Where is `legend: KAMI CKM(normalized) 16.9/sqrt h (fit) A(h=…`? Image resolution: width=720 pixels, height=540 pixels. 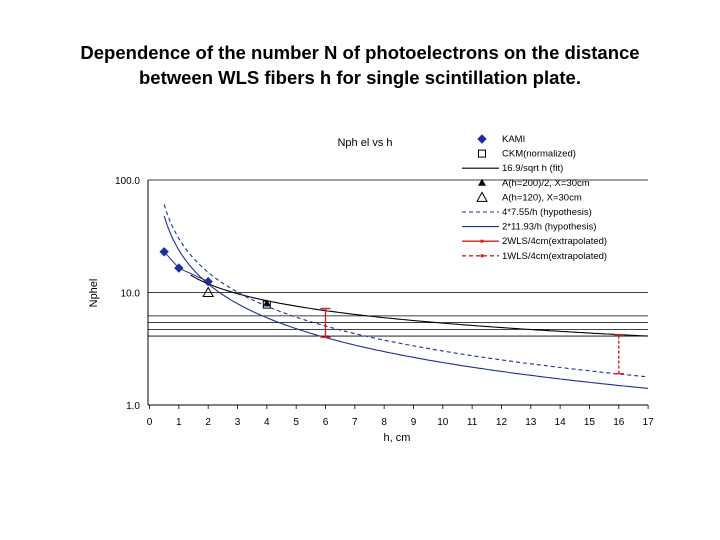
legend: KAMI CKM(normalized) 16.9/sqrt h (fit) A(h=… is located at coordinates (534, 198).